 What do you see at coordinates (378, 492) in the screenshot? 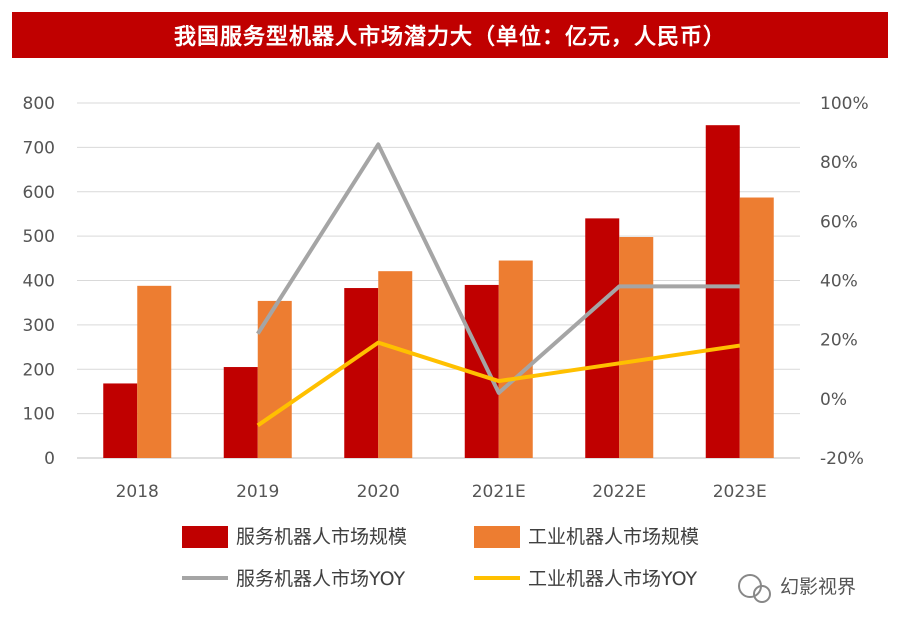
I see `x-tick-label: 2020` at bounding box center [378, 492].